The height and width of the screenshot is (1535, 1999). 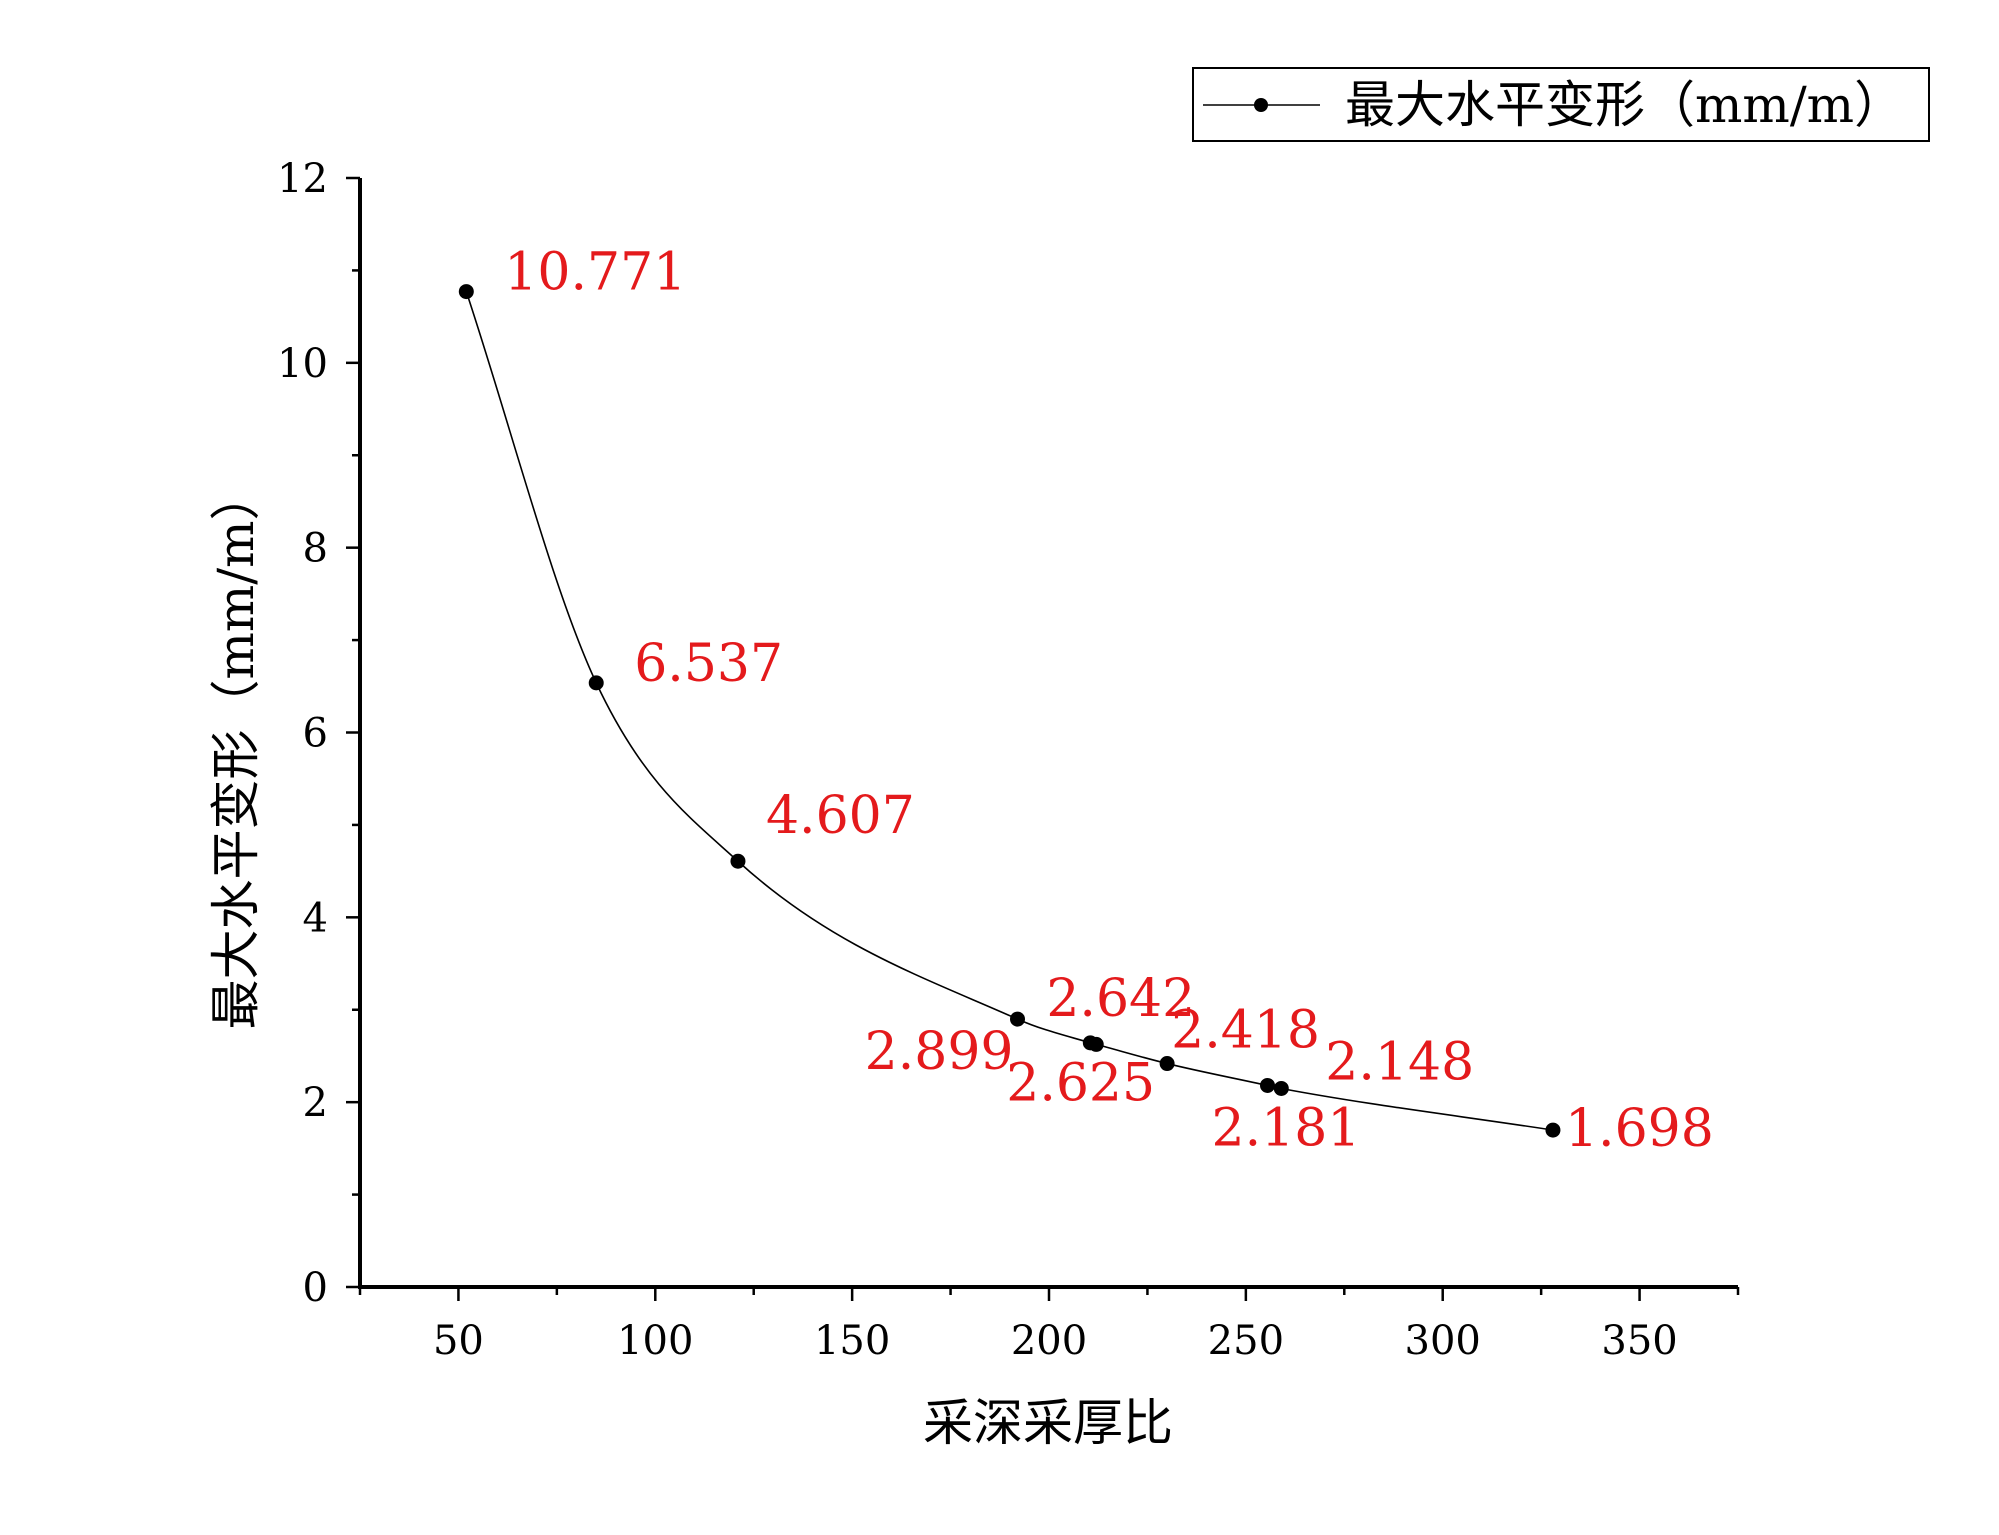 I want to click on x-tick-label: 50, so click(x=458, y=1341).